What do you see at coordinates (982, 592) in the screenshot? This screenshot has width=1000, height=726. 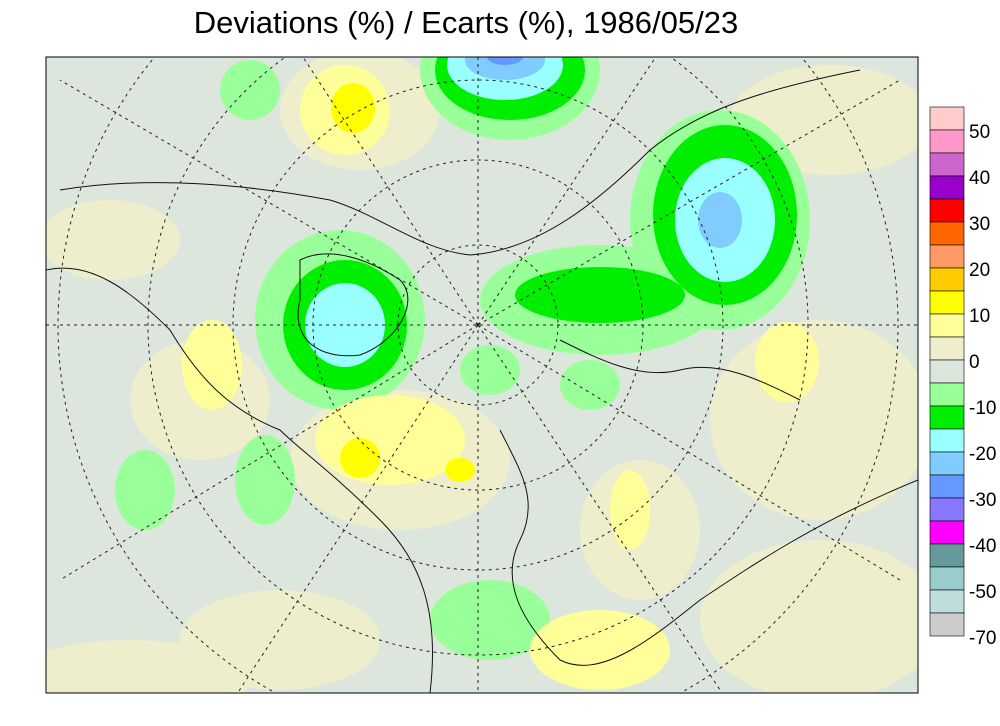 I see `colorbar-label: -50` at bounding box center [982, 592].